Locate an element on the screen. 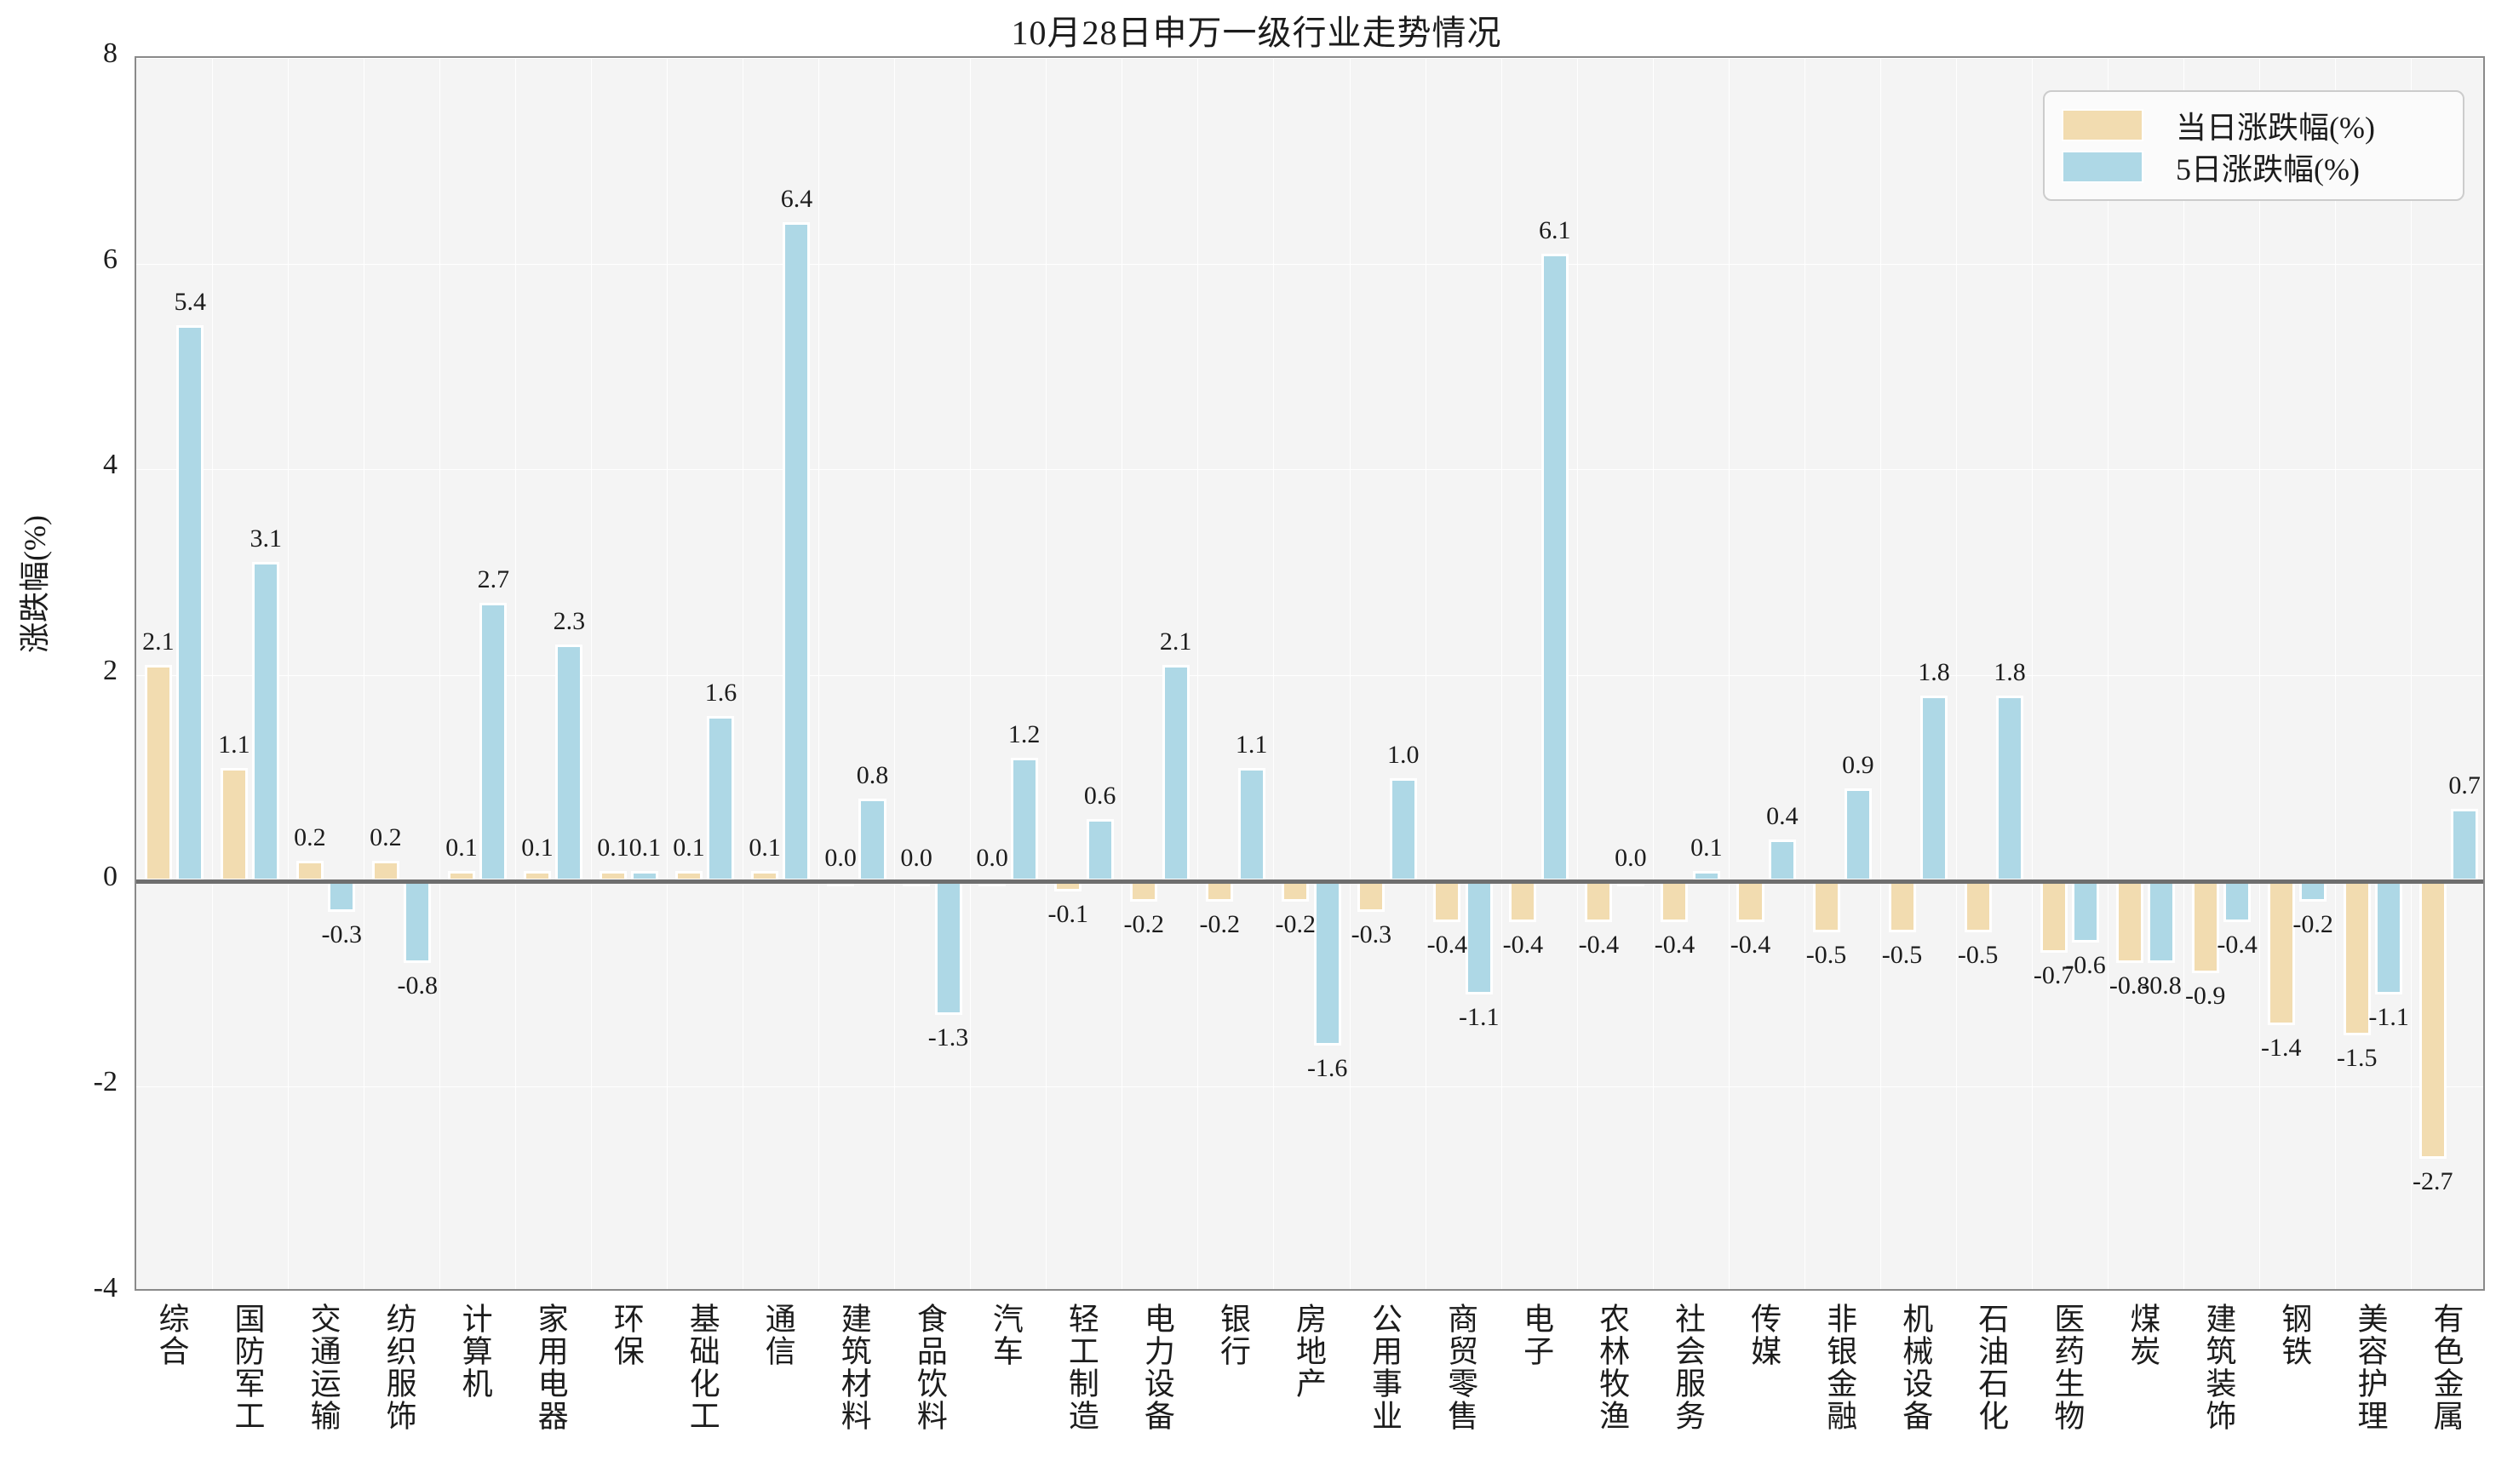 The image size is (2513, 1484). x-axis-tick-1: 国防军工 is located at coordinates (247, 1367).